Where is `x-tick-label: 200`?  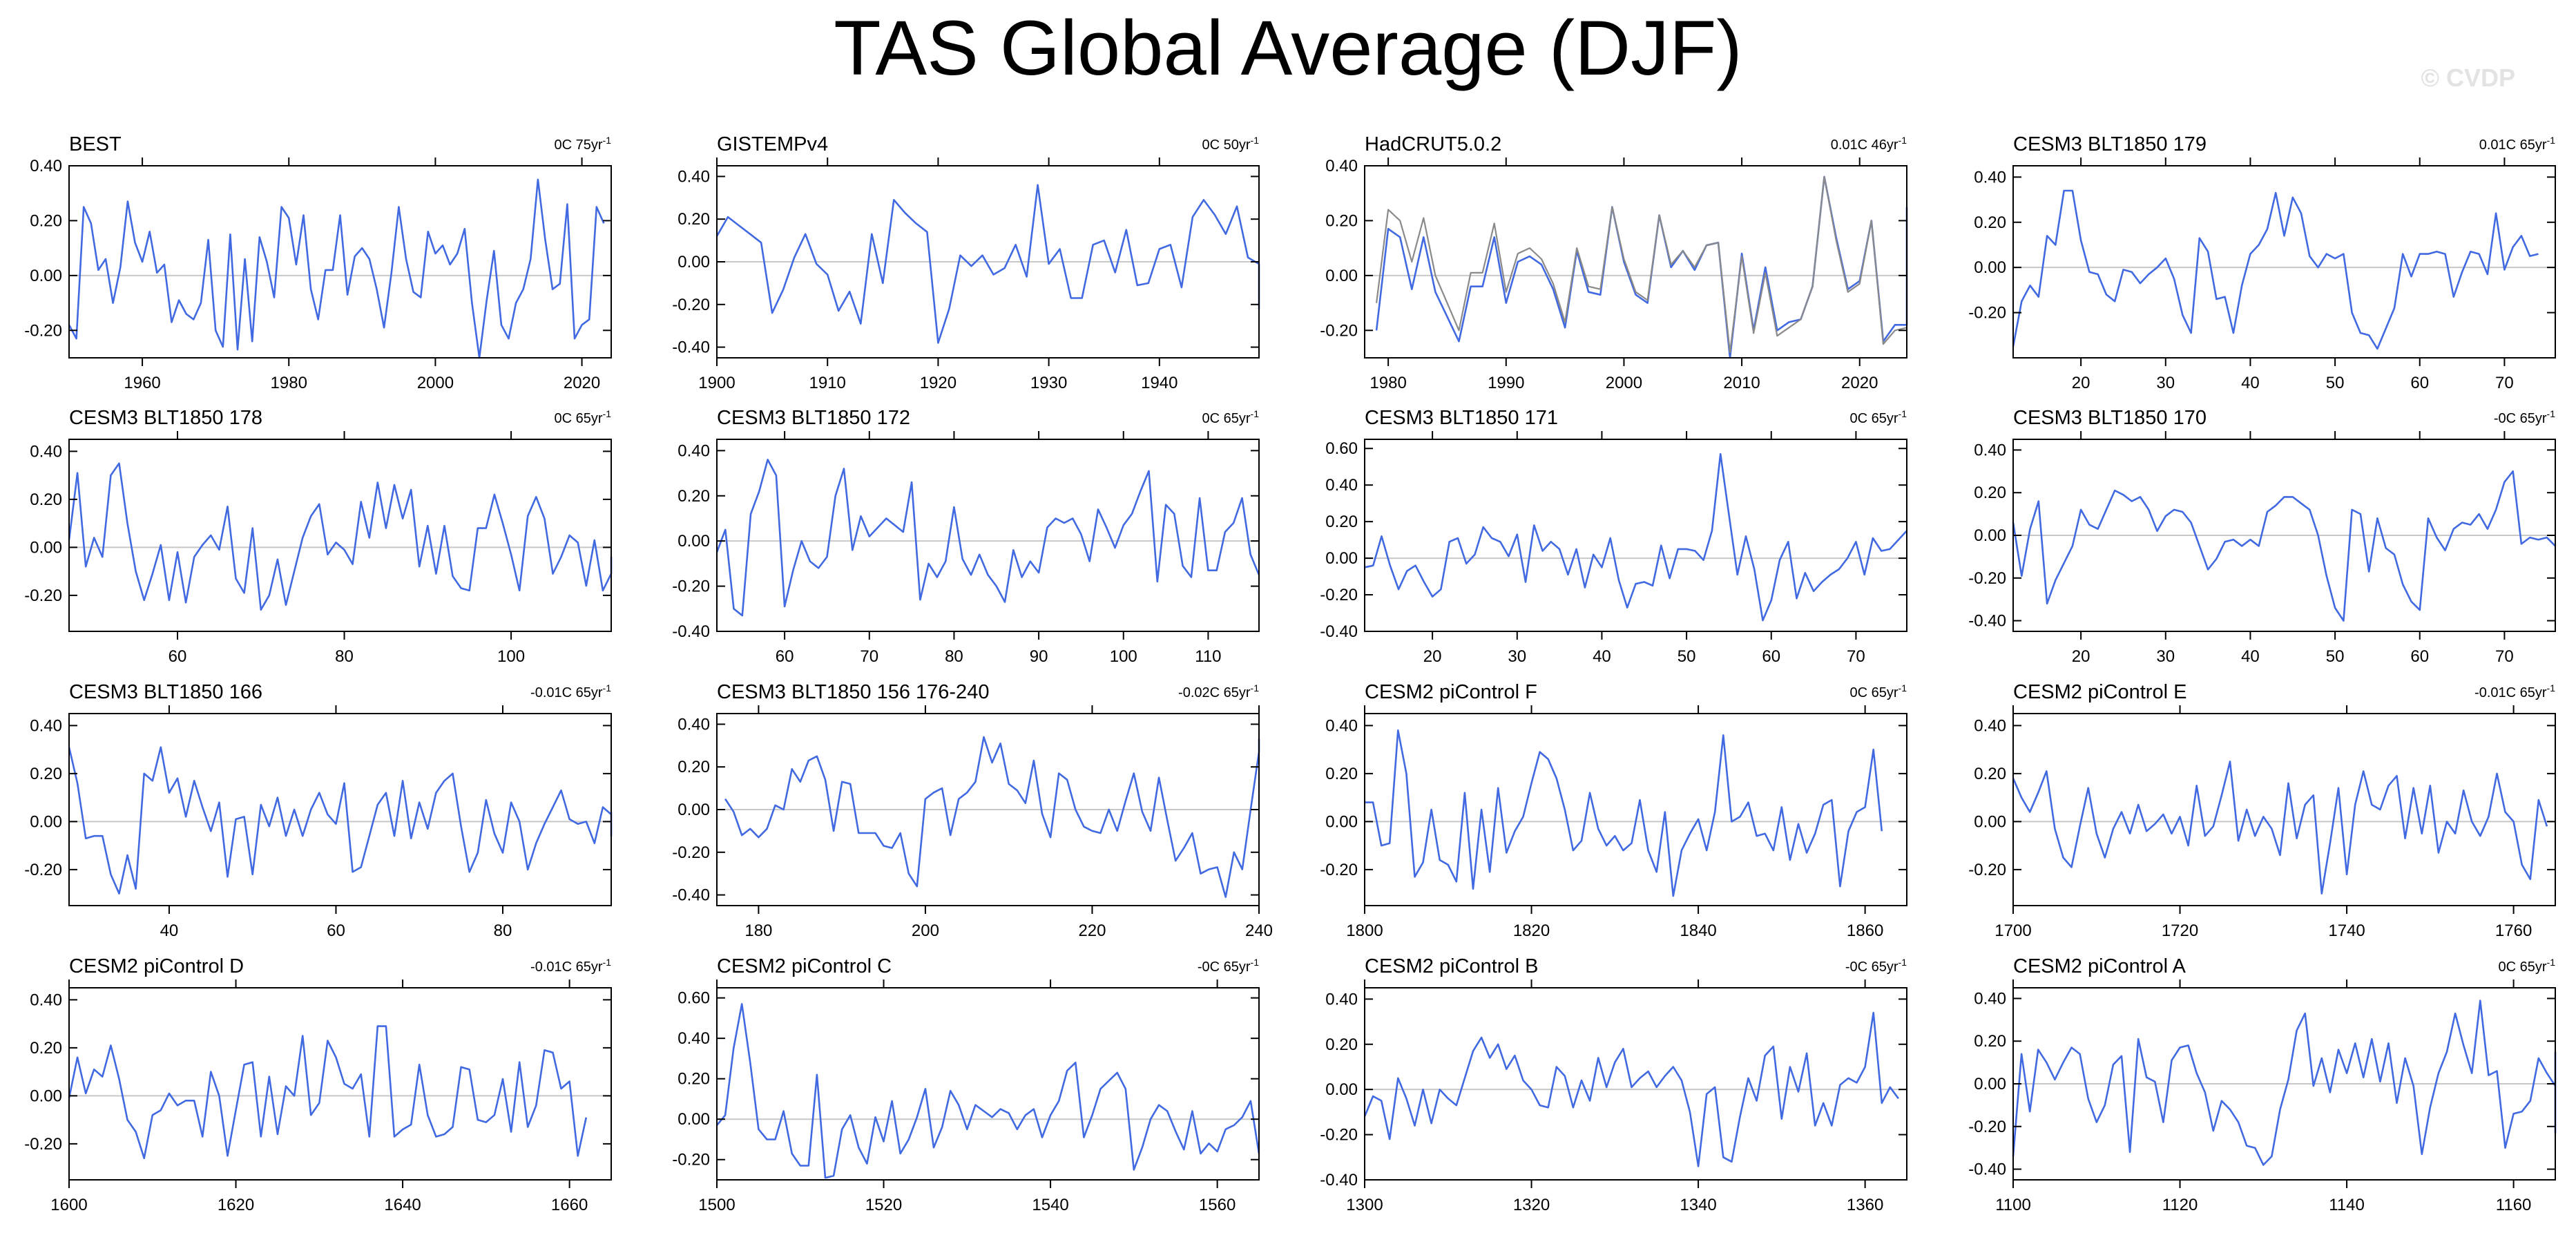 x-tick-label: 200 is located at coordinates (925, 930).